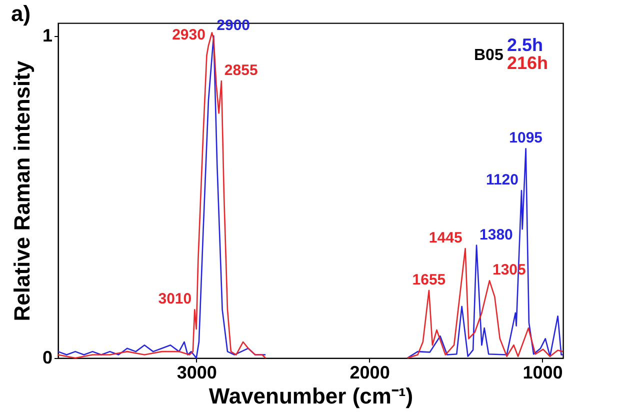  I want to click on chart-title: a), so click(20, 13).